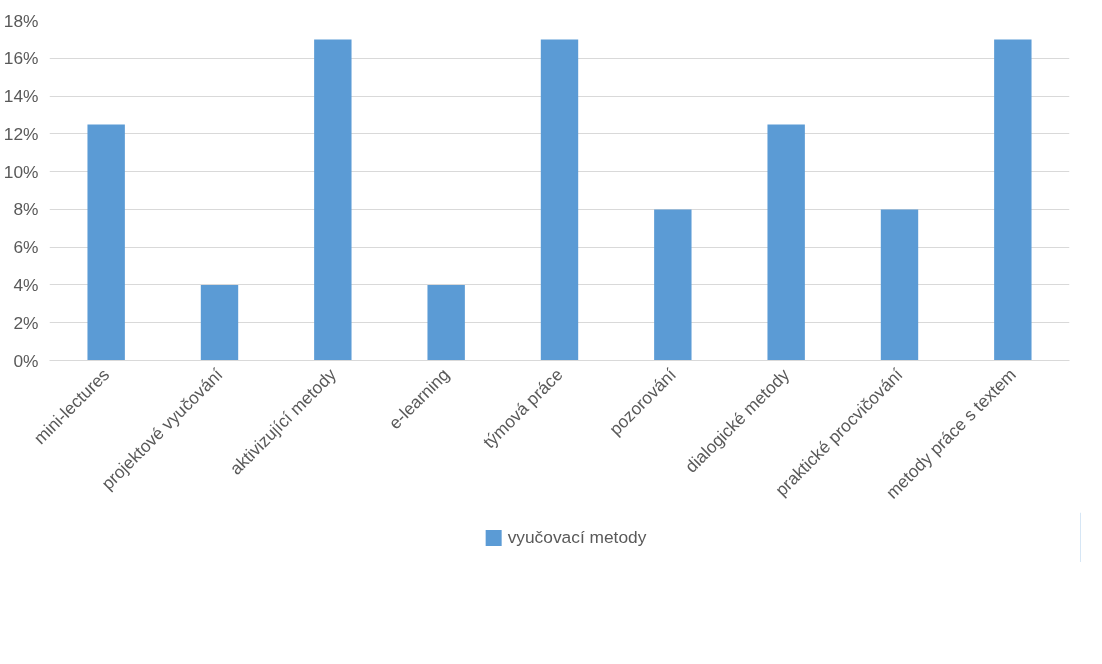  I want to click on y-tick-label: 16%, so click(21, 58).